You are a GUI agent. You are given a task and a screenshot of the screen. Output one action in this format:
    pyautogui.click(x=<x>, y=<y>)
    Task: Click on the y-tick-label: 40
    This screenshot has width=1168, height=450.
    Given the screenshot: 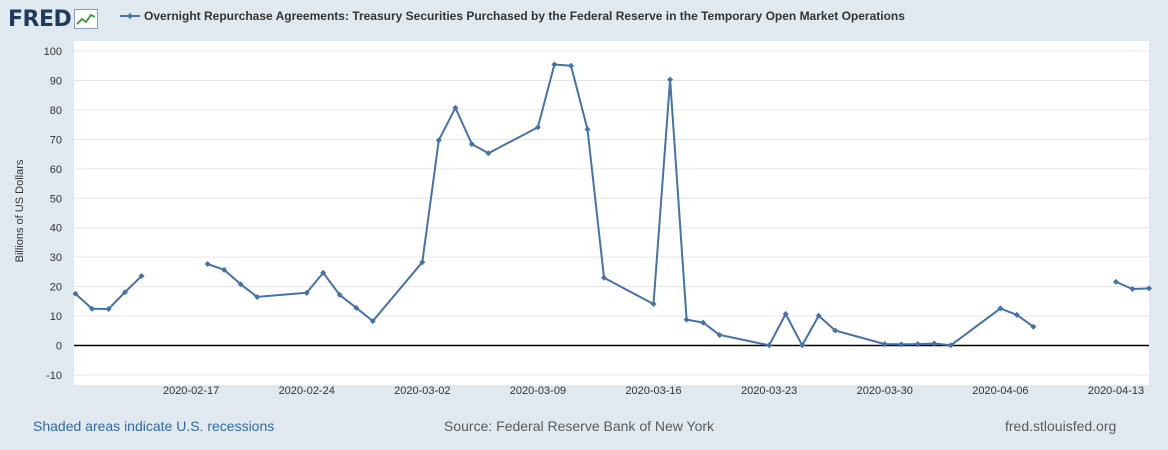 What is the action you would take?
    pyautogui.click(x=56, y=229)
    